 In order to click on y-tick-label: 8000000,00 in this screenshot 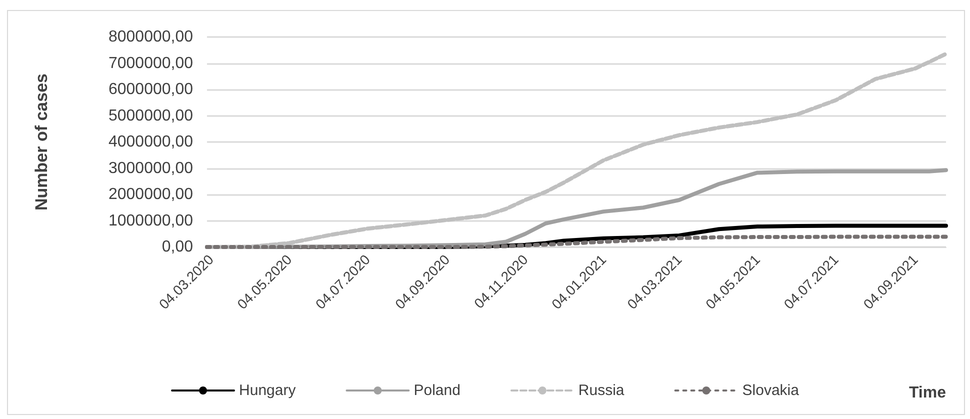, I will do `click(151, 37)`.